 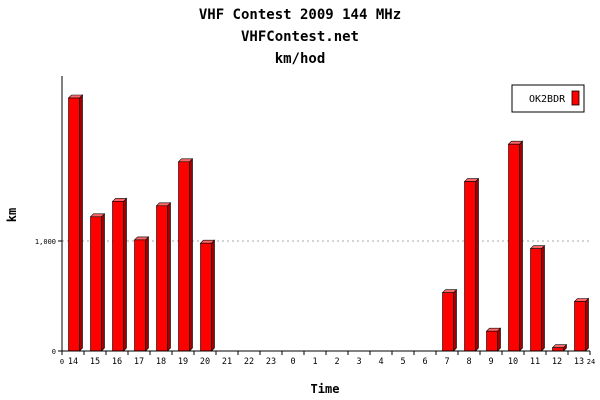 What do you see at coordinates (292, 362) in the screenshot?
I see `x-tick-label: 0` at bounding box center [292, 362].